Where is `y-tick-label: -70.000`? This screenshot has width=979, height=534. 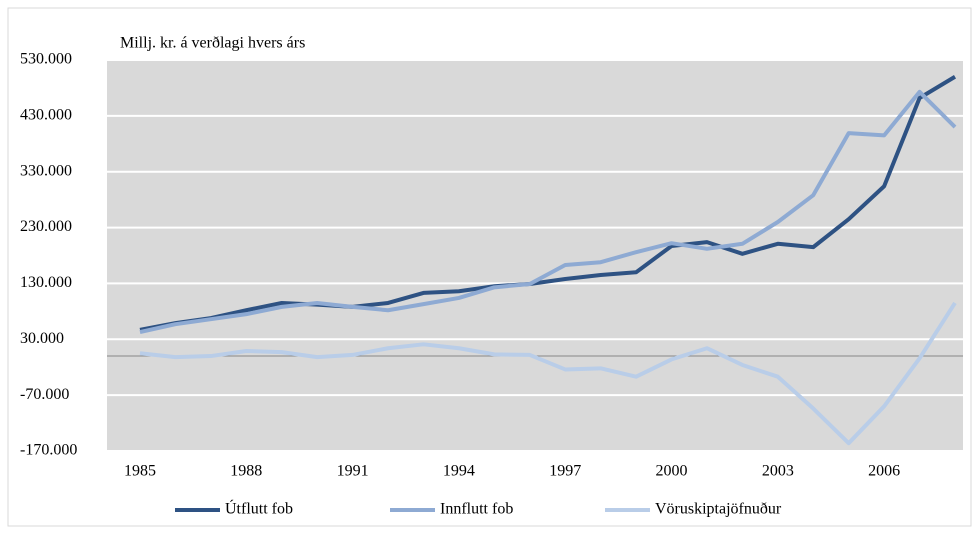
y-tick-label: -70.000 is located at coordinates (44, 394).